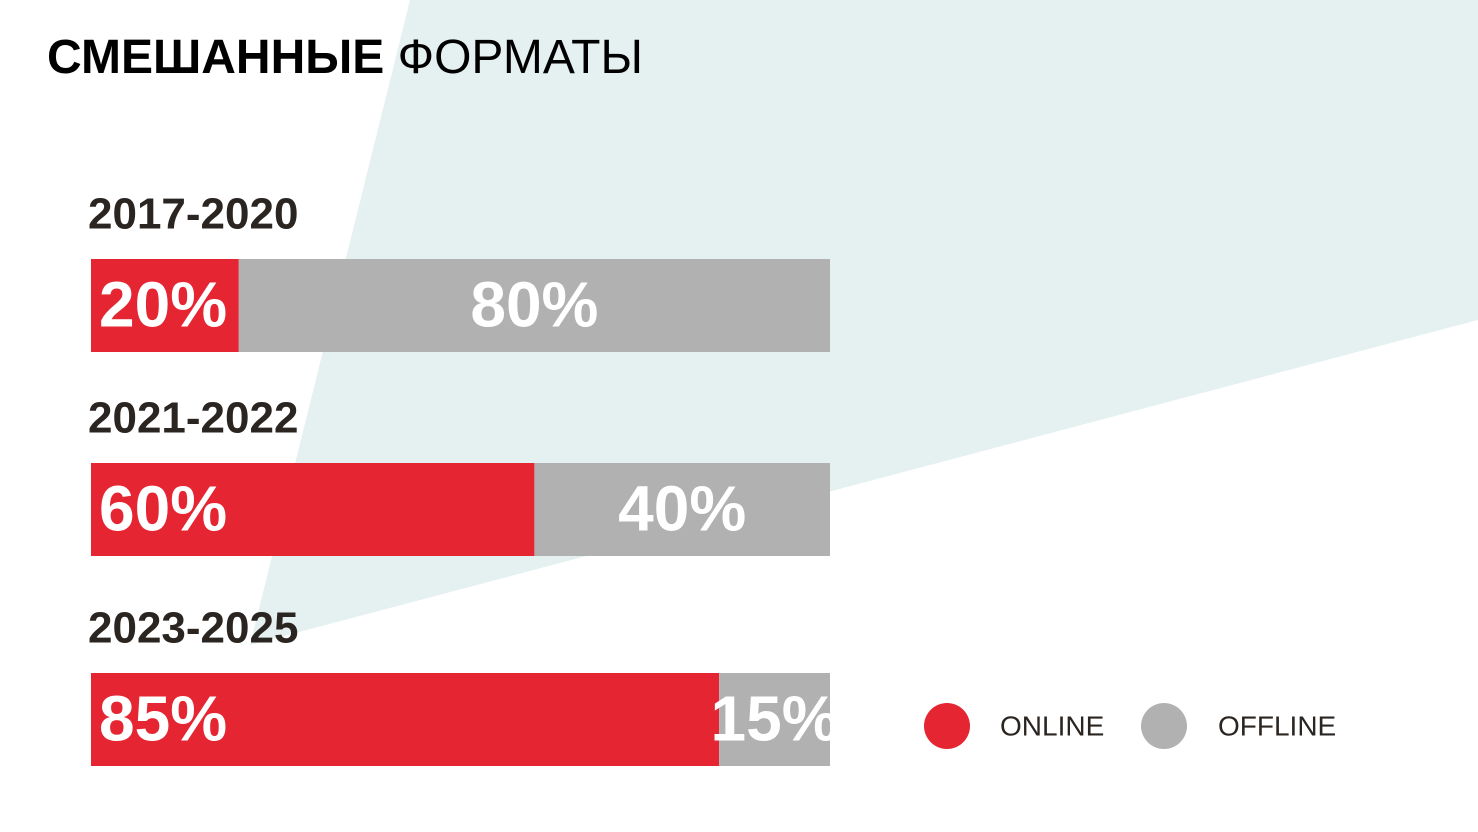 Image resolution: width=1478 pixels, height=832 pixels. I want to click on category-label: 2021-2022, so click(193, 418).